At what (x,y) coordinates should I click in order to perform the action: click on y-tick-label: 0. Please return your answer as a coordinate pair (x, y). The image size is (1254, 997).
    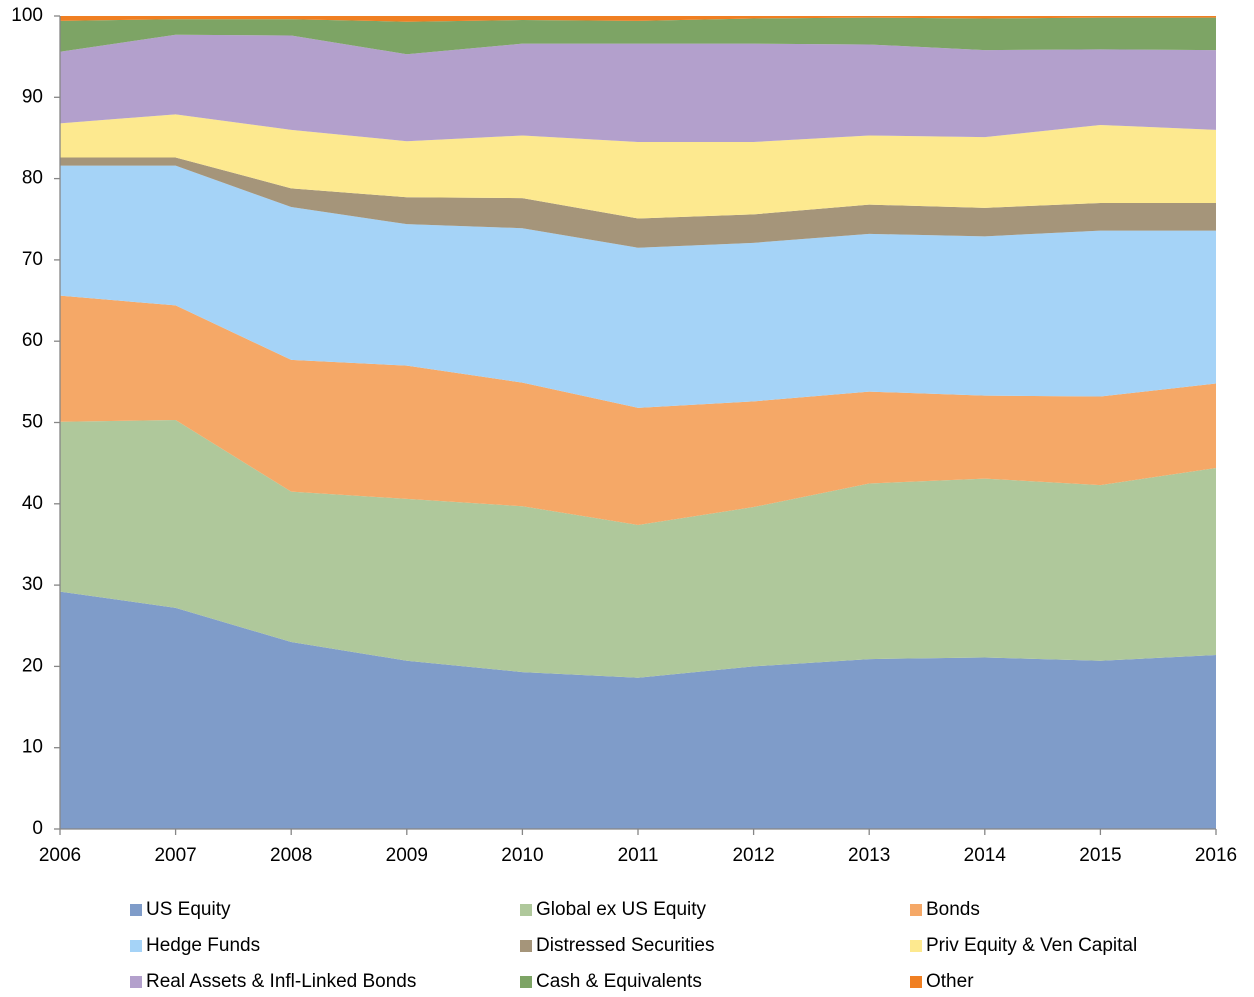
    Looking at the image, I should click on (37, 828).